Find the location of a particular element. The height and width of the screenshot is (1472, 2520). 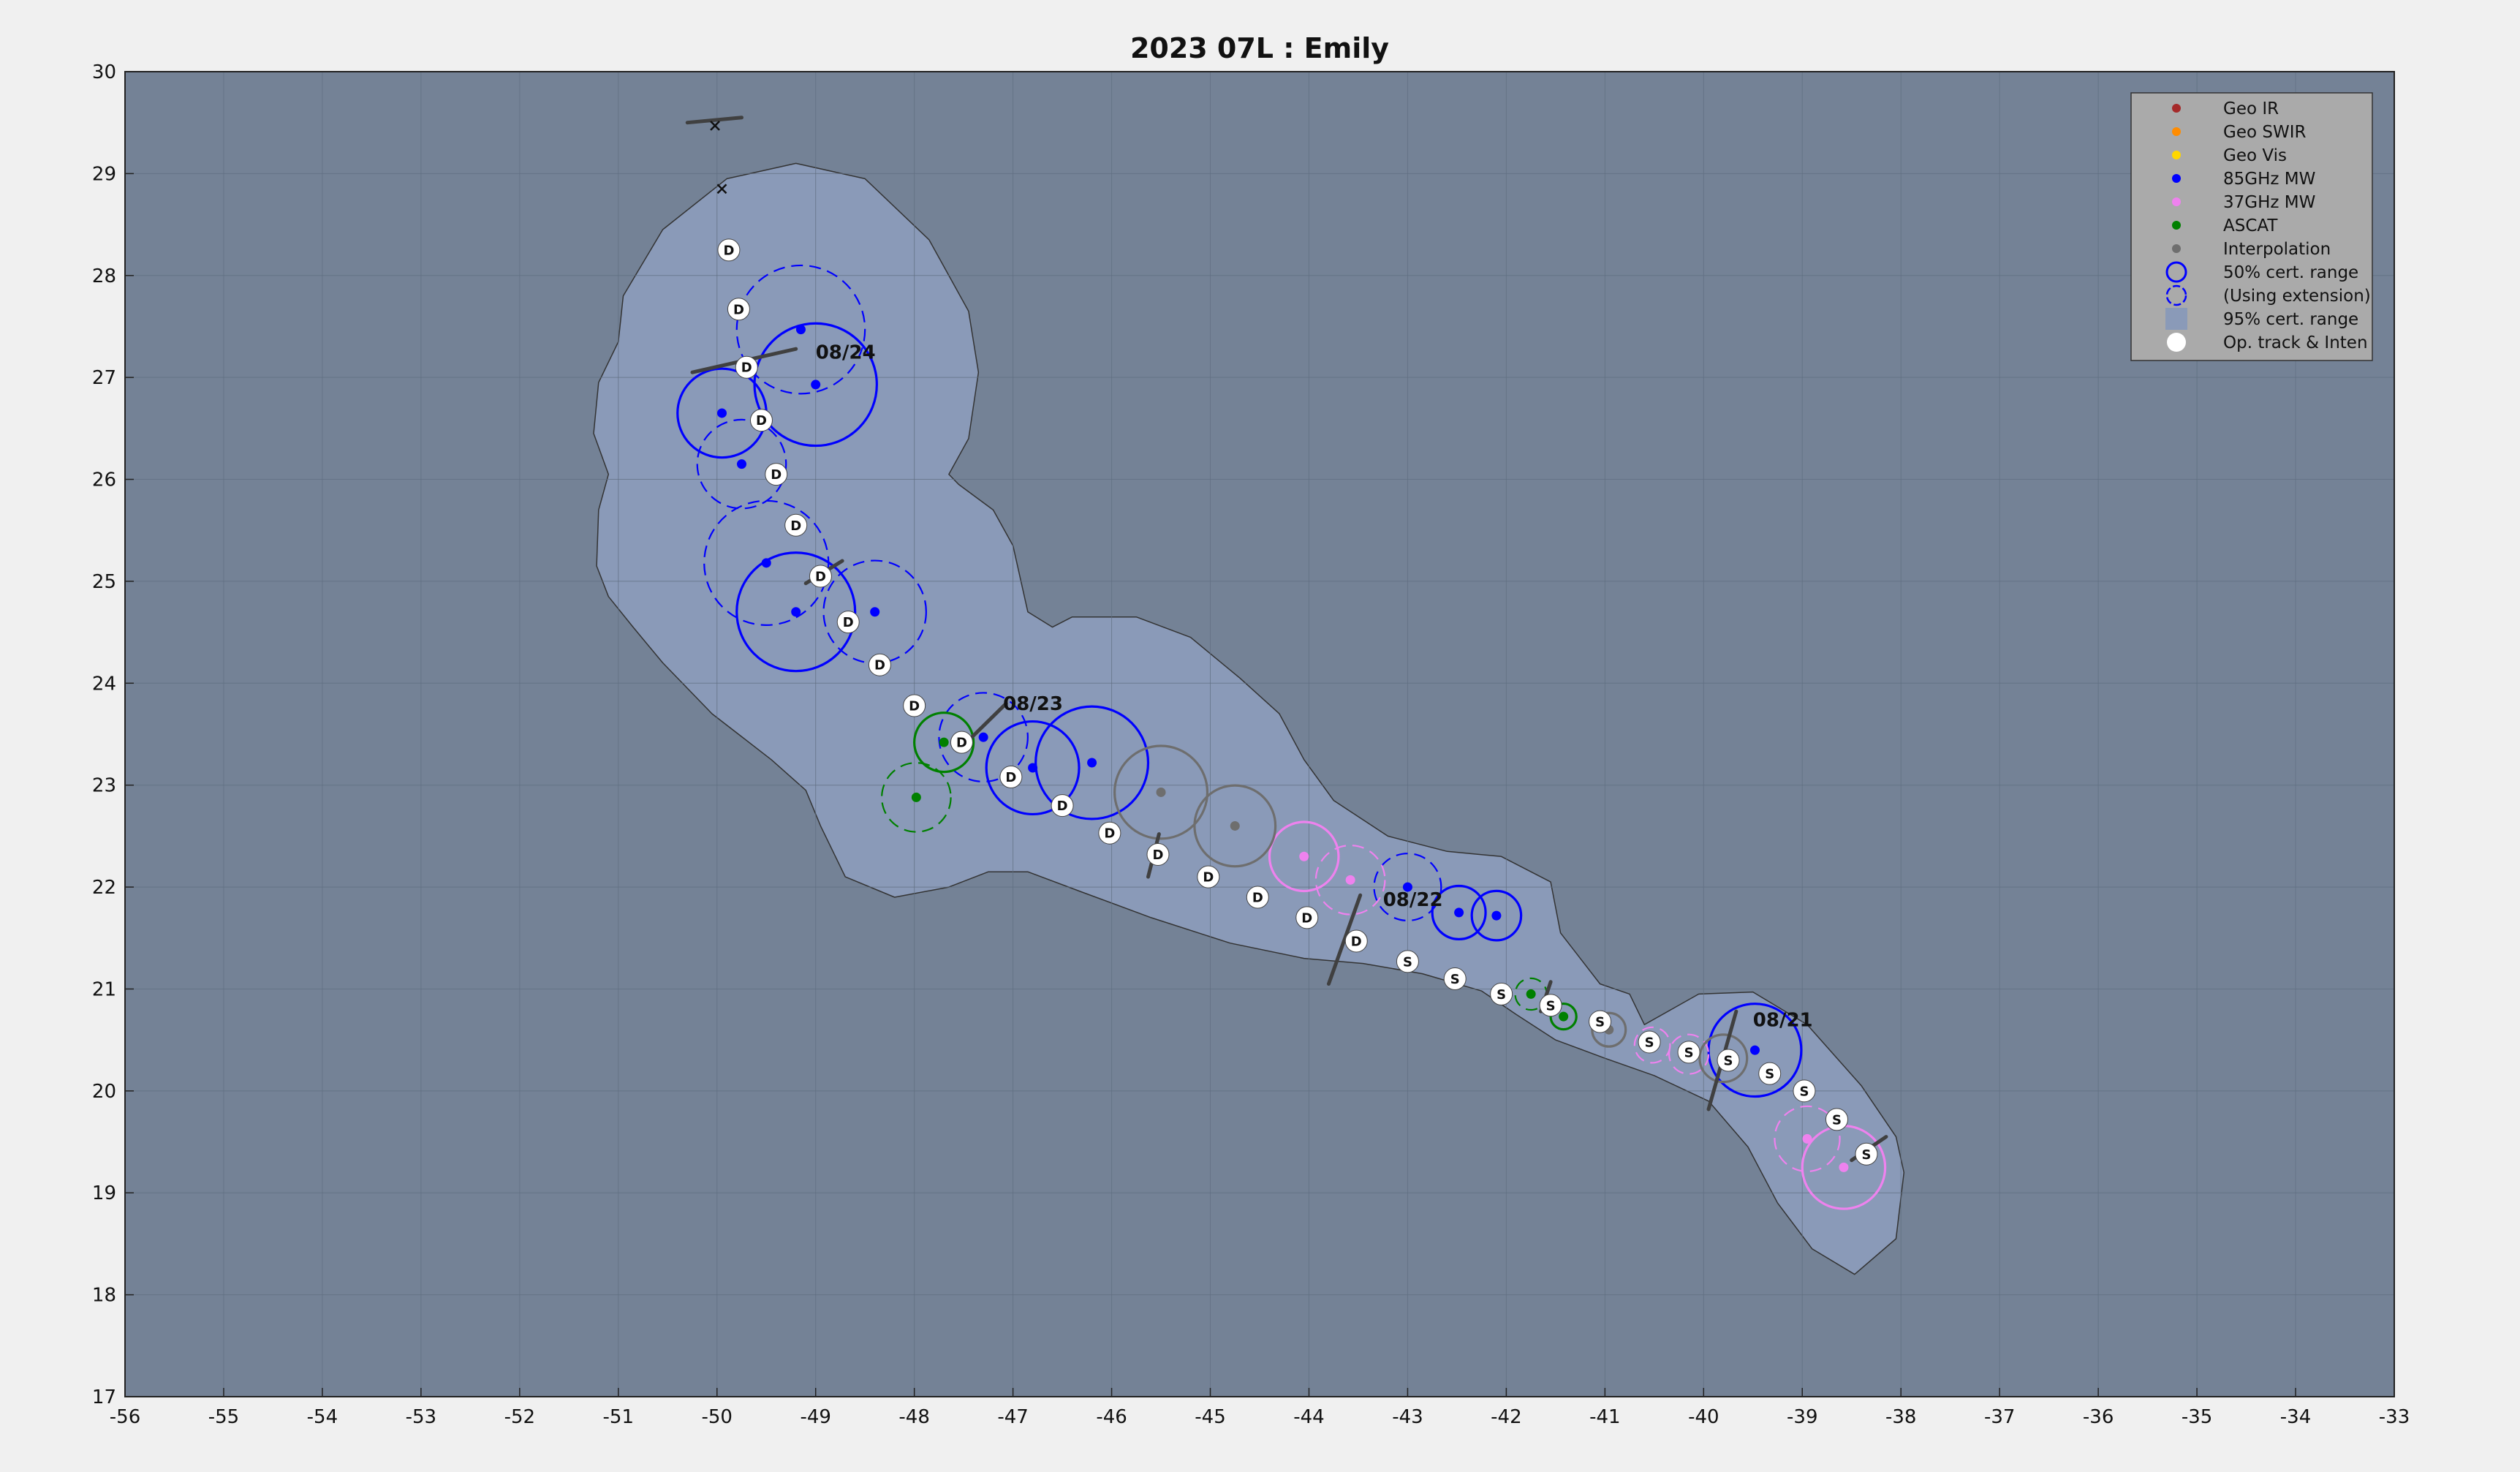

x-tick-label: -46 is located at coordinates (1111, 1417).